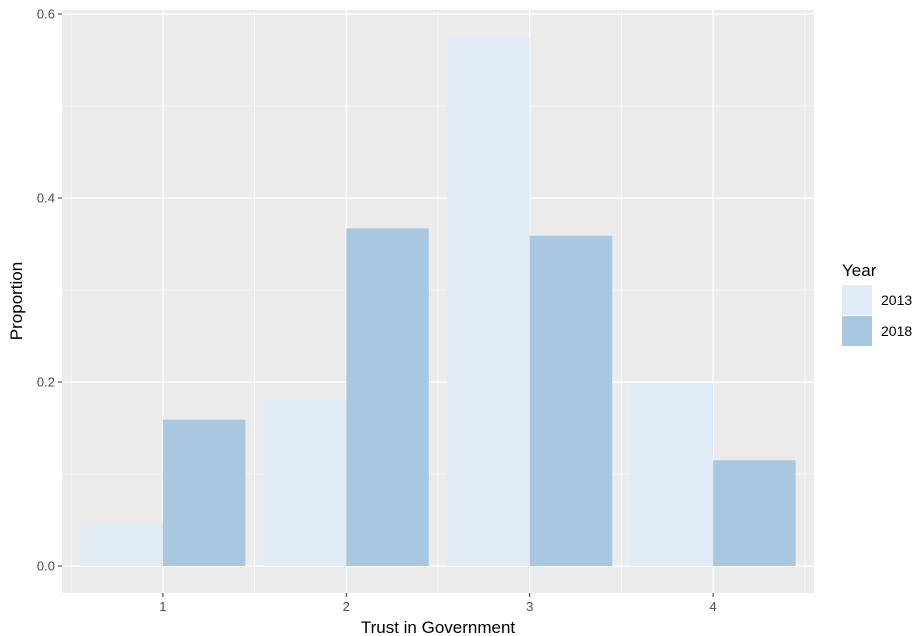 The image size is (923, 636). I want to click on legend-swatch-2018, so click(857, 331).